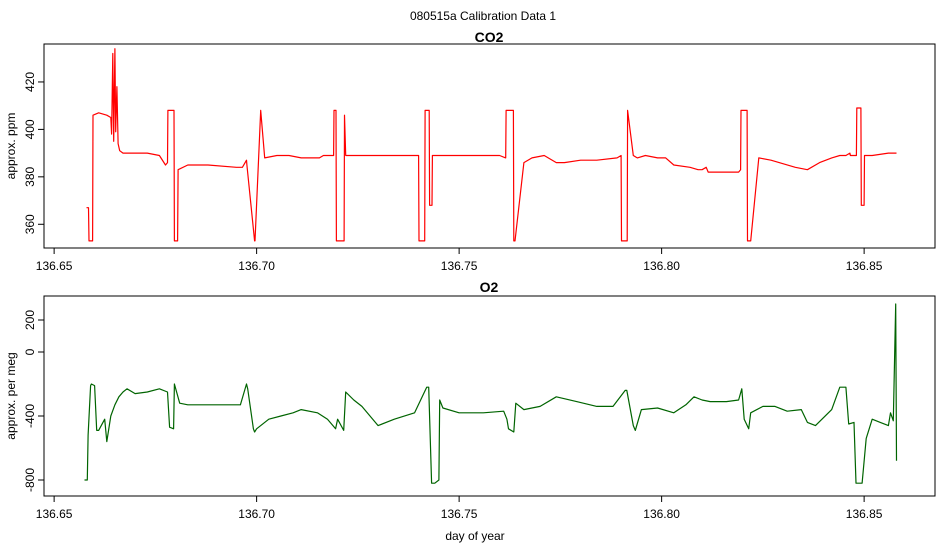  Describe the element at coordinates (30, 177) in the screenshot. I see `co2-y-tick-label: 380` at that location.